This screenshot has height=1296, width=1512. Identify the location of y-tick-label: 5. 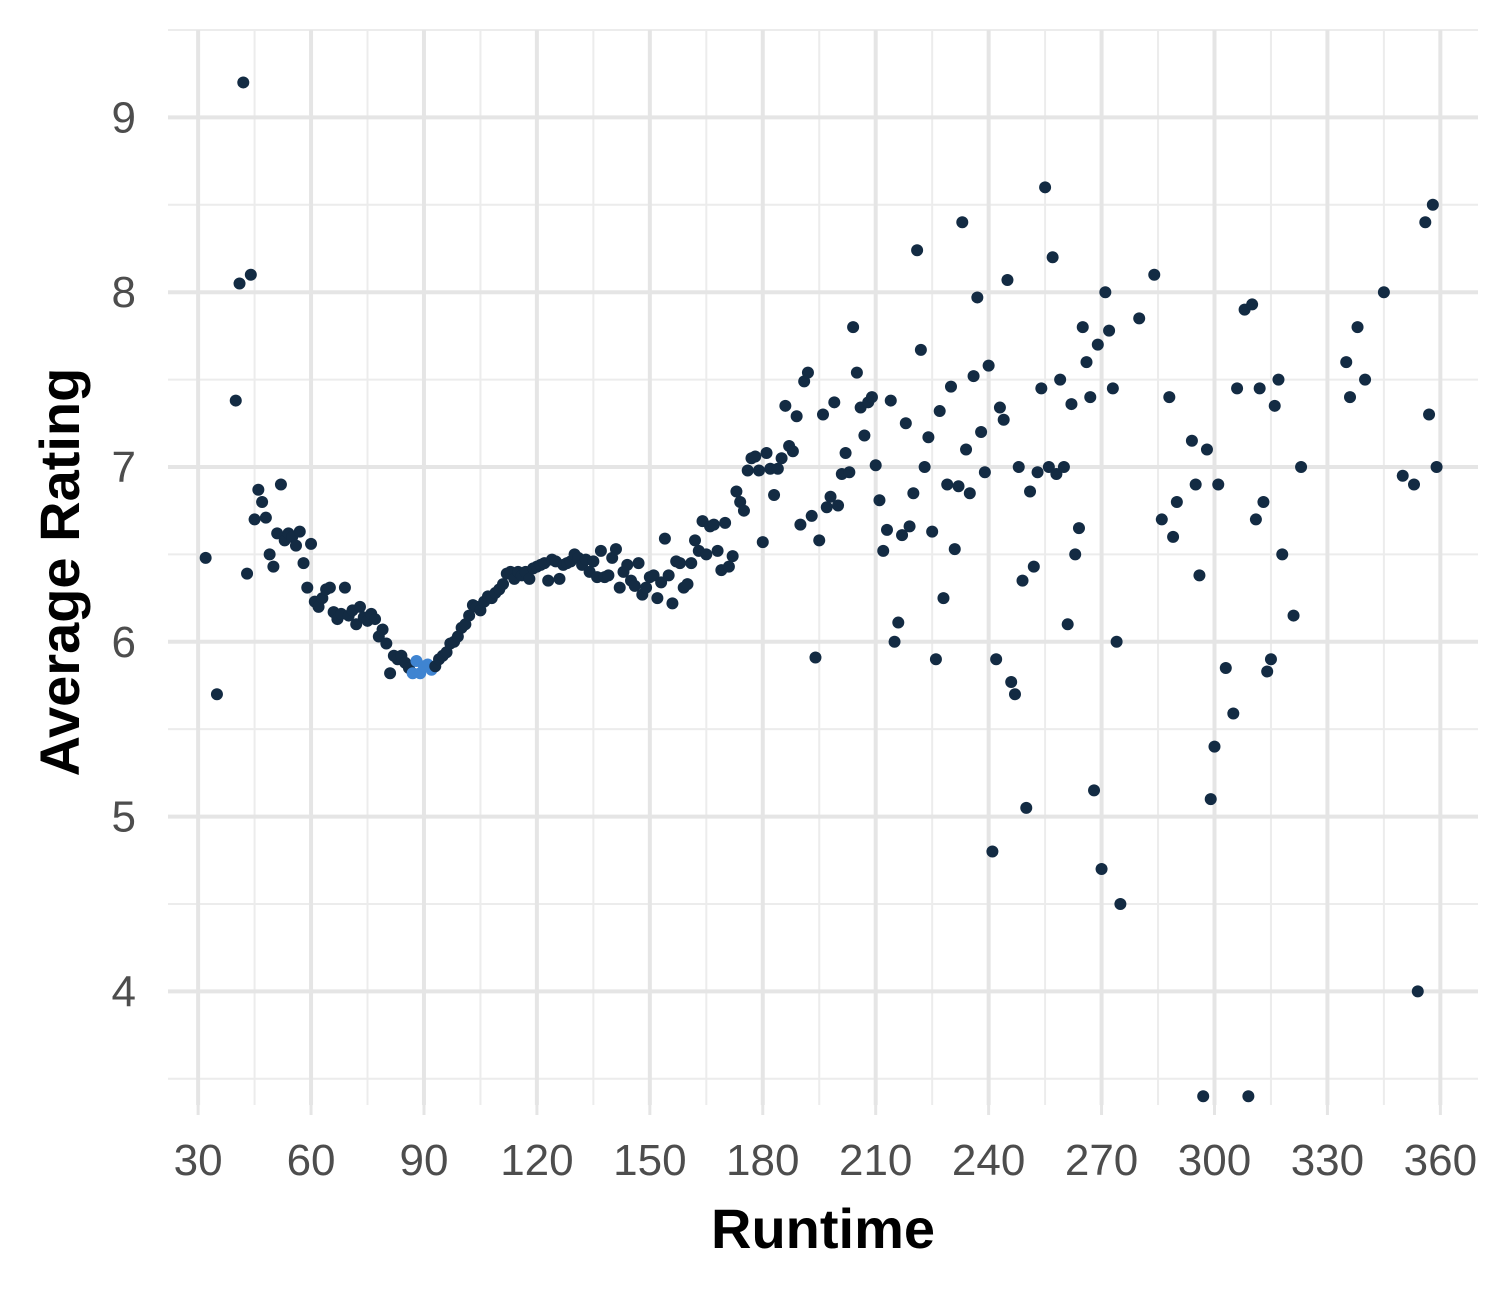
(124, 817).